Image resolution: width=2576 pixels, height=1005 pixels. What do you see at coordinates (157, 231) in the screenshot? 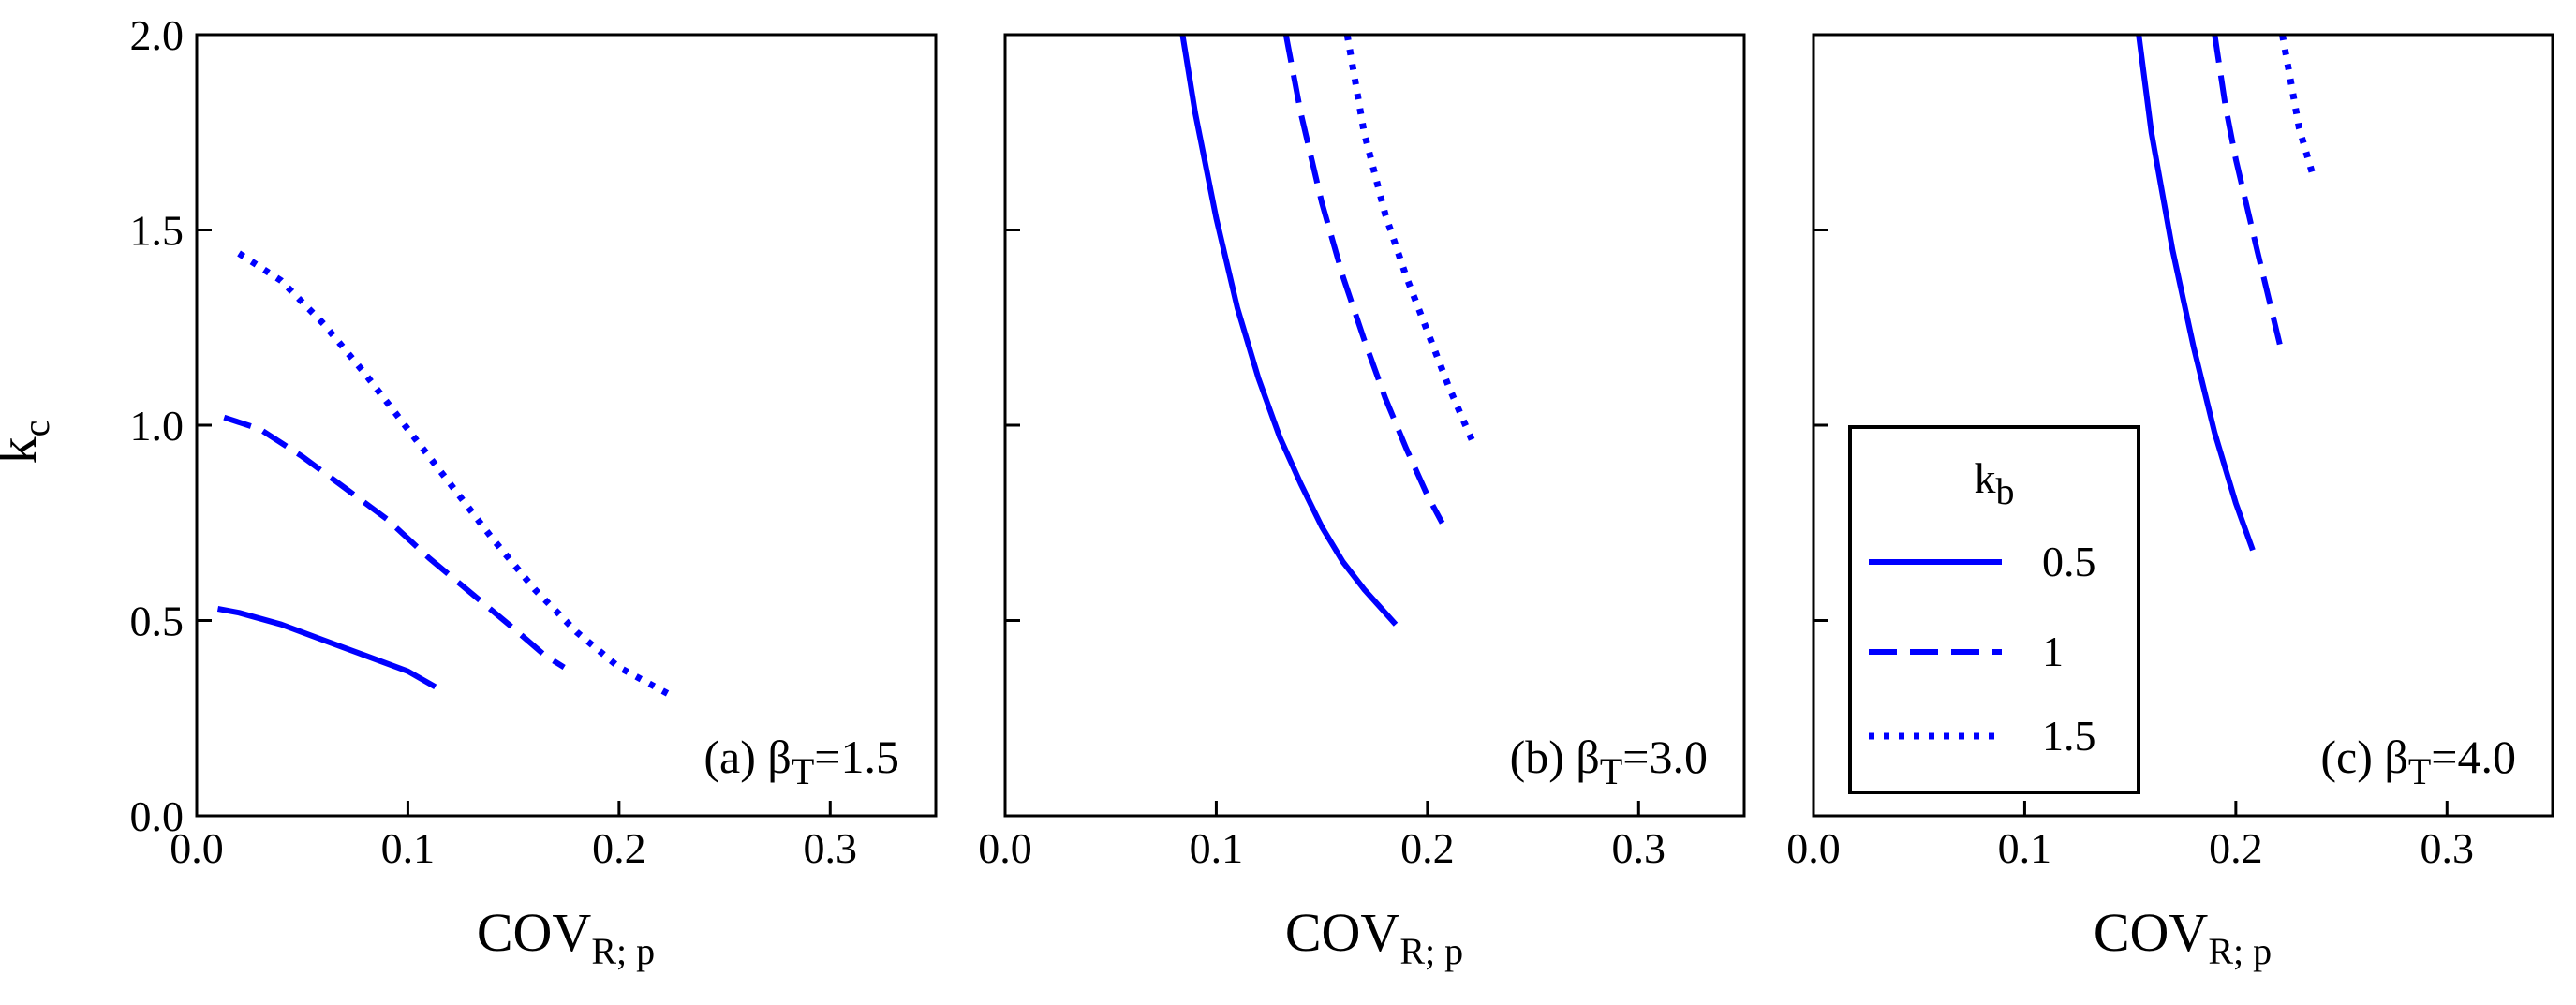
I see `panel-a-y-tick-label-3: 1.5` at bounding box center [157, 231].